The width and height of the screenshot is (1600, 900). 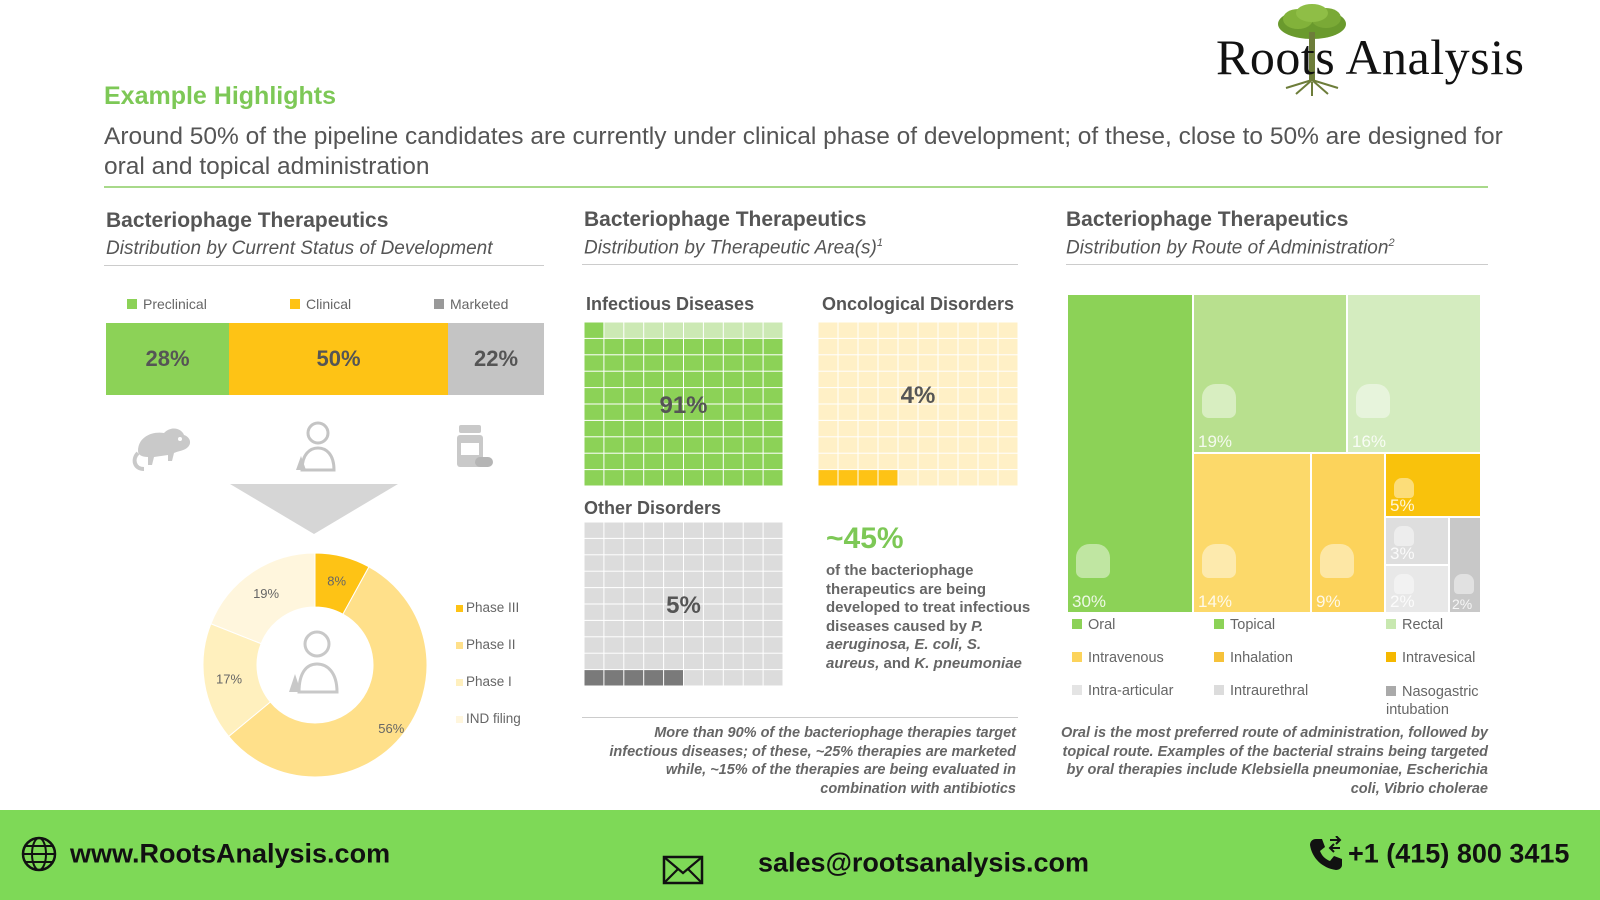 What do you see at coordinates (1326, 853) in the screenshot?
I see `phone-icon` at bounding box center [1326, 853].